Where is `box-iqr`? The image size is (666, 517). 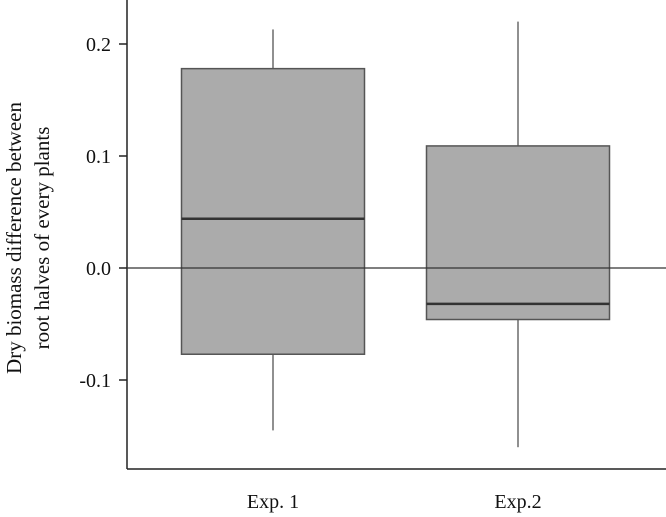
box-iqr is located at coordinates (518, 233).